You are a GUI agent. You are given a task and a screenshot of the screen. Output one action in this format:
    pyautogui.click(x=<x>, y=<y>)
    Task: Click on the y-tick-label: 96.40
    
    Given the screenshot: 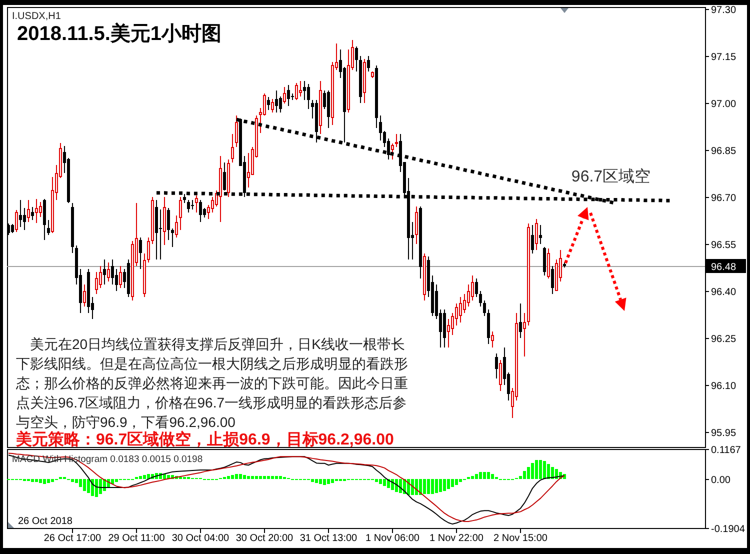 What is the action you would take?
    pyautogui.click(x=723, y=292)
    